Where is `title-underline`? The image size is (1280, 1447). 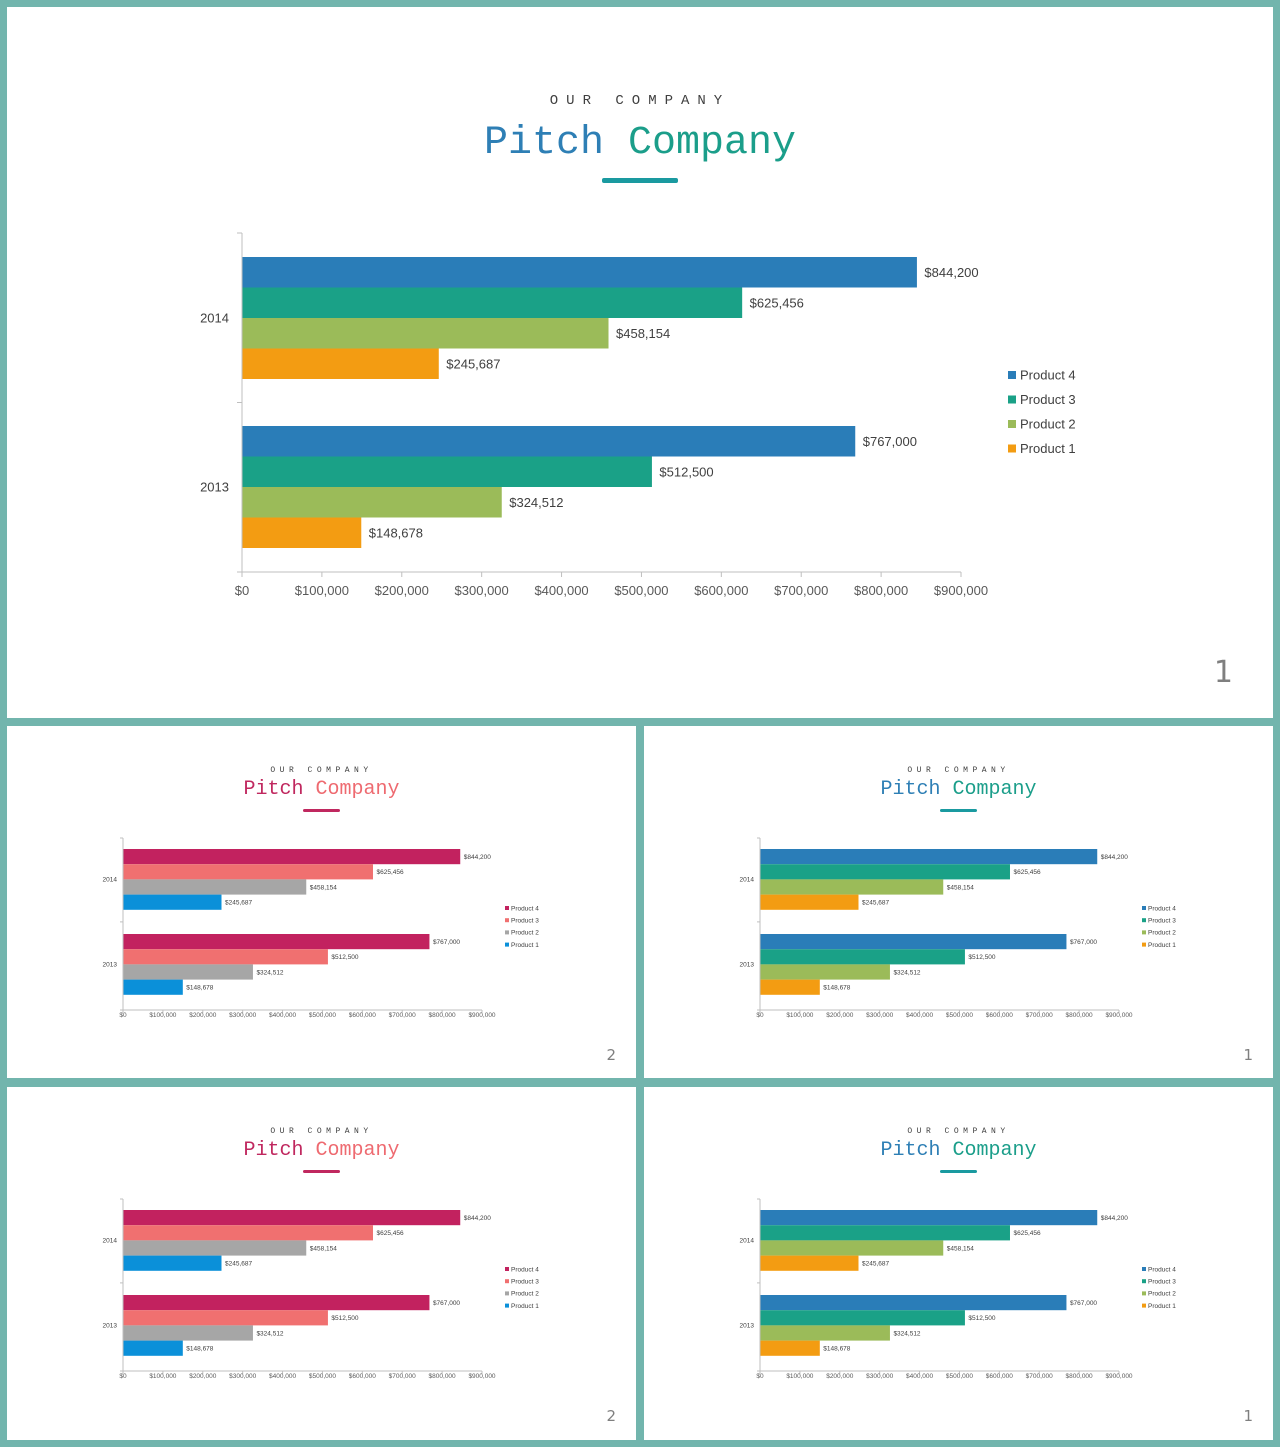 title-underline is located at coordinates (640, 180).